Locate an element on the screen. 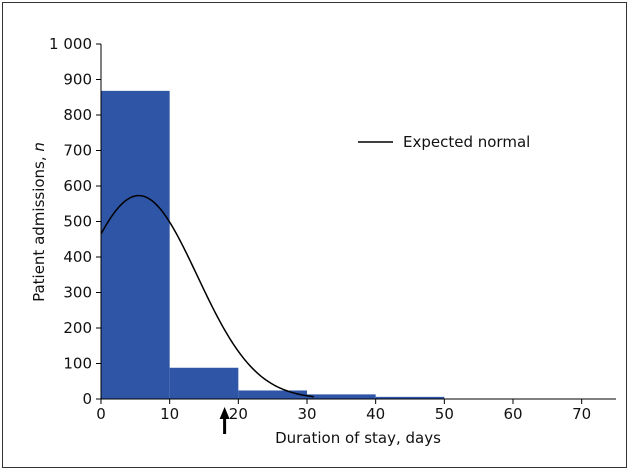  y-tick-label: 300 is located at coordinates (77, 293).